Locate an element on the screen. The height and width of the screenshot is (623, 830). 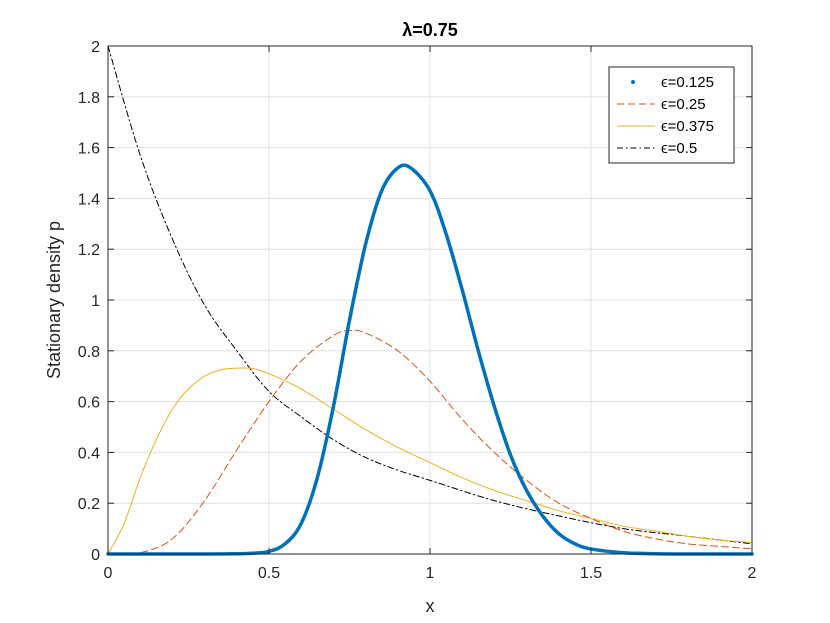
y-tick-label: 1.2 is located at coordinates (89, 250).